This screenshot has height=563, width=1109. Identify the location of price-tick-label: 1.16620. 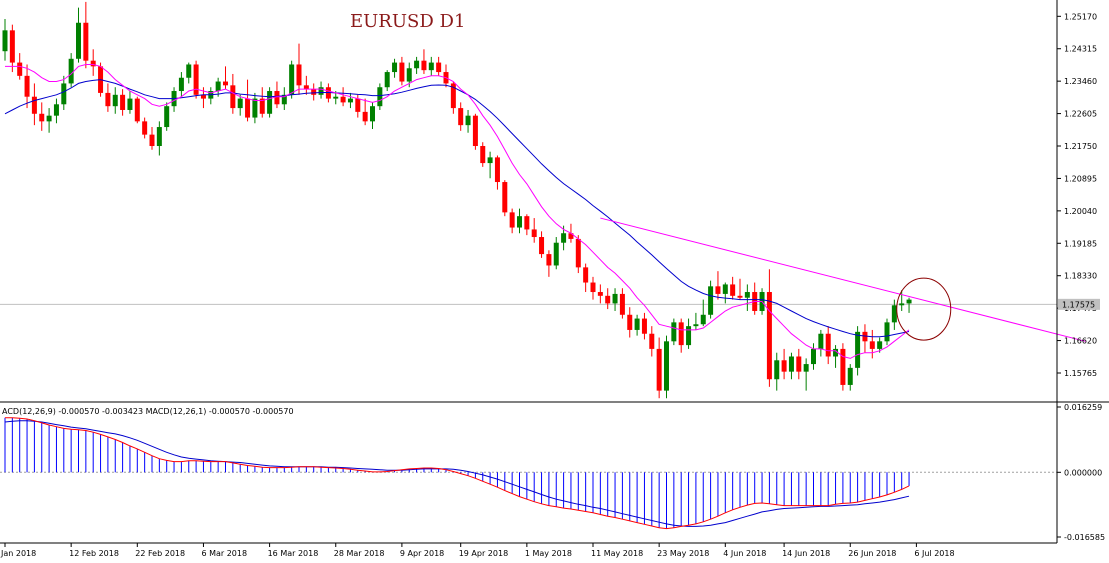
(1080, 341).